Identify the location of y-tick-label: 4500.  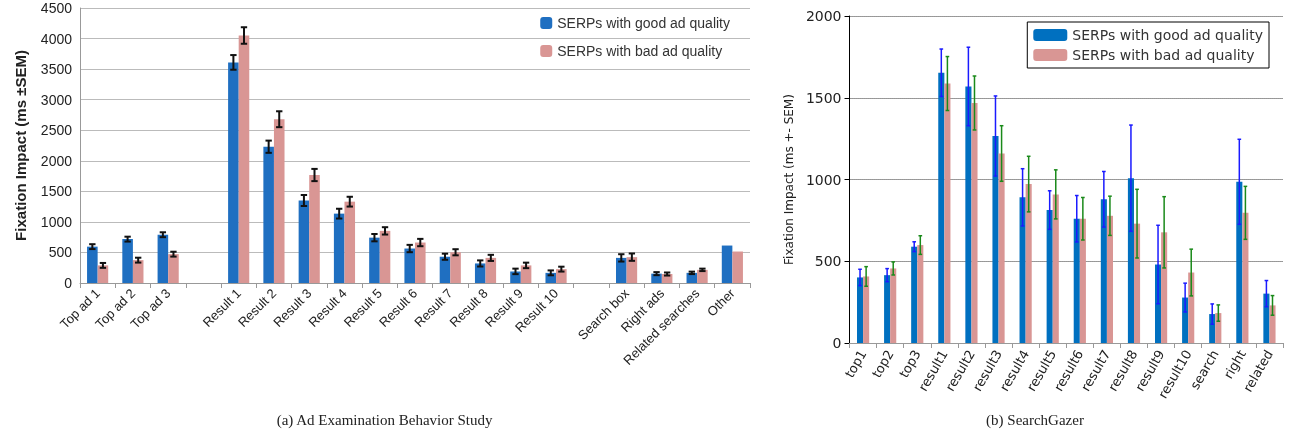
(56, 8).